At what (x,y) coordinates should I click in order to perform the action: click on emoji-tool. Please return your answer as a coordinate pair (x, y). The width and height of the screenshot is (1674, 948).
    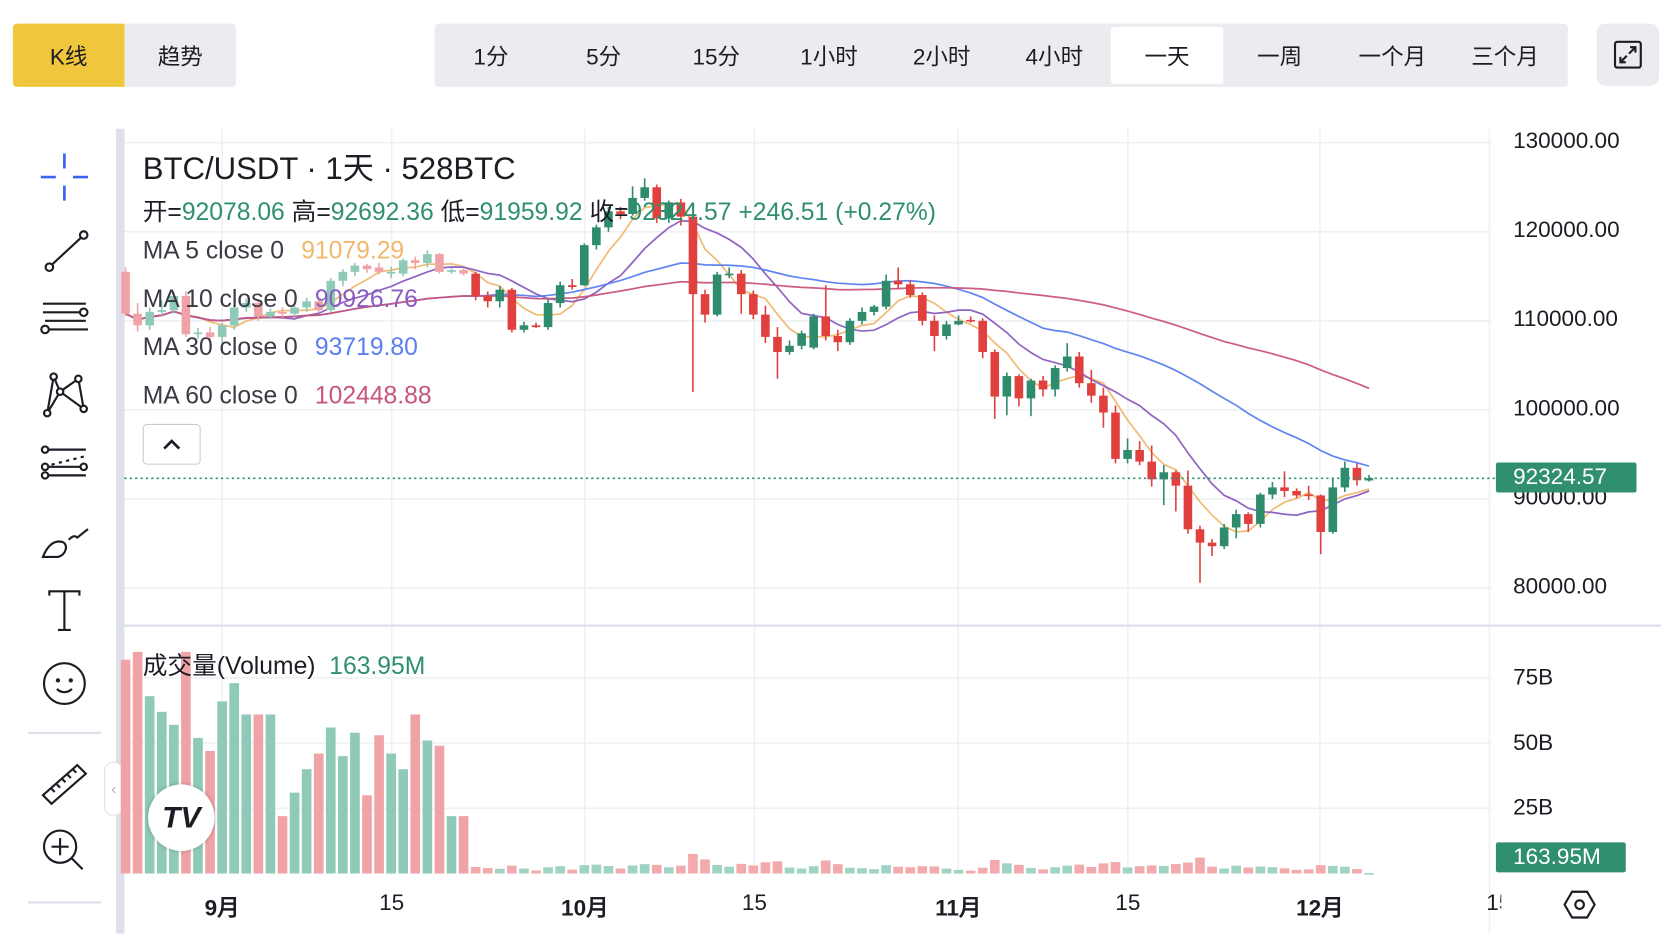
    Looking at the image, I should click on (64, 684).